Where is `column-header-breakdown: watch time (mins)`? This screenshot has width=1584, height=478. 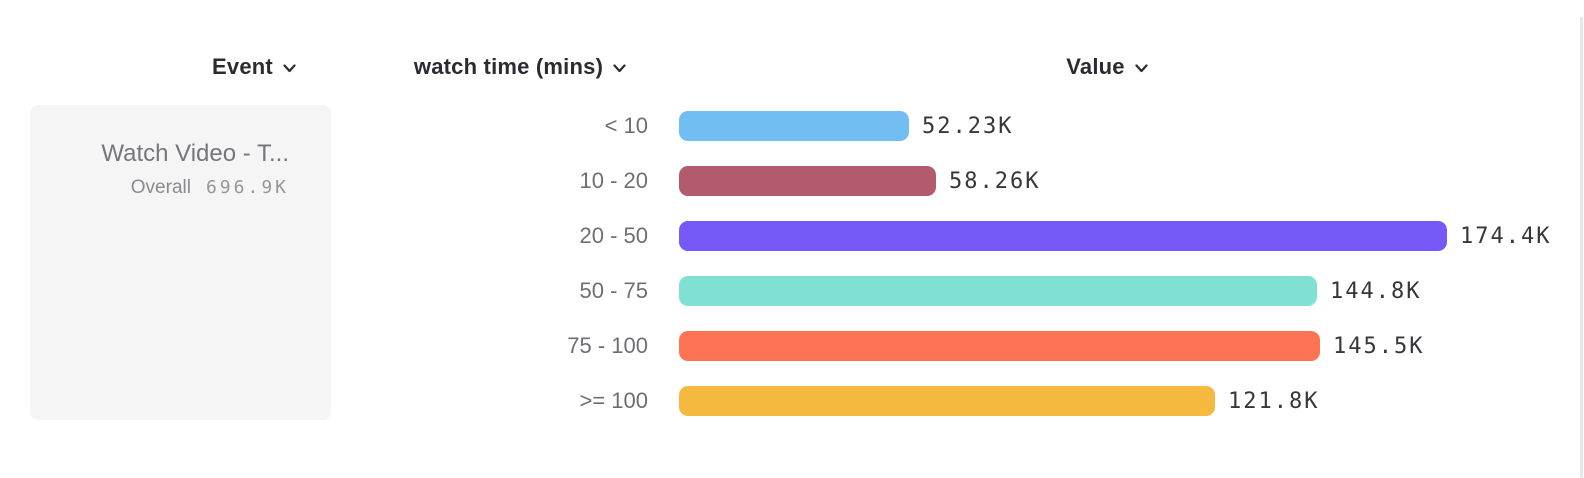 column-header-breakdown: watch time (mins) is located at coordinates (520, 67).